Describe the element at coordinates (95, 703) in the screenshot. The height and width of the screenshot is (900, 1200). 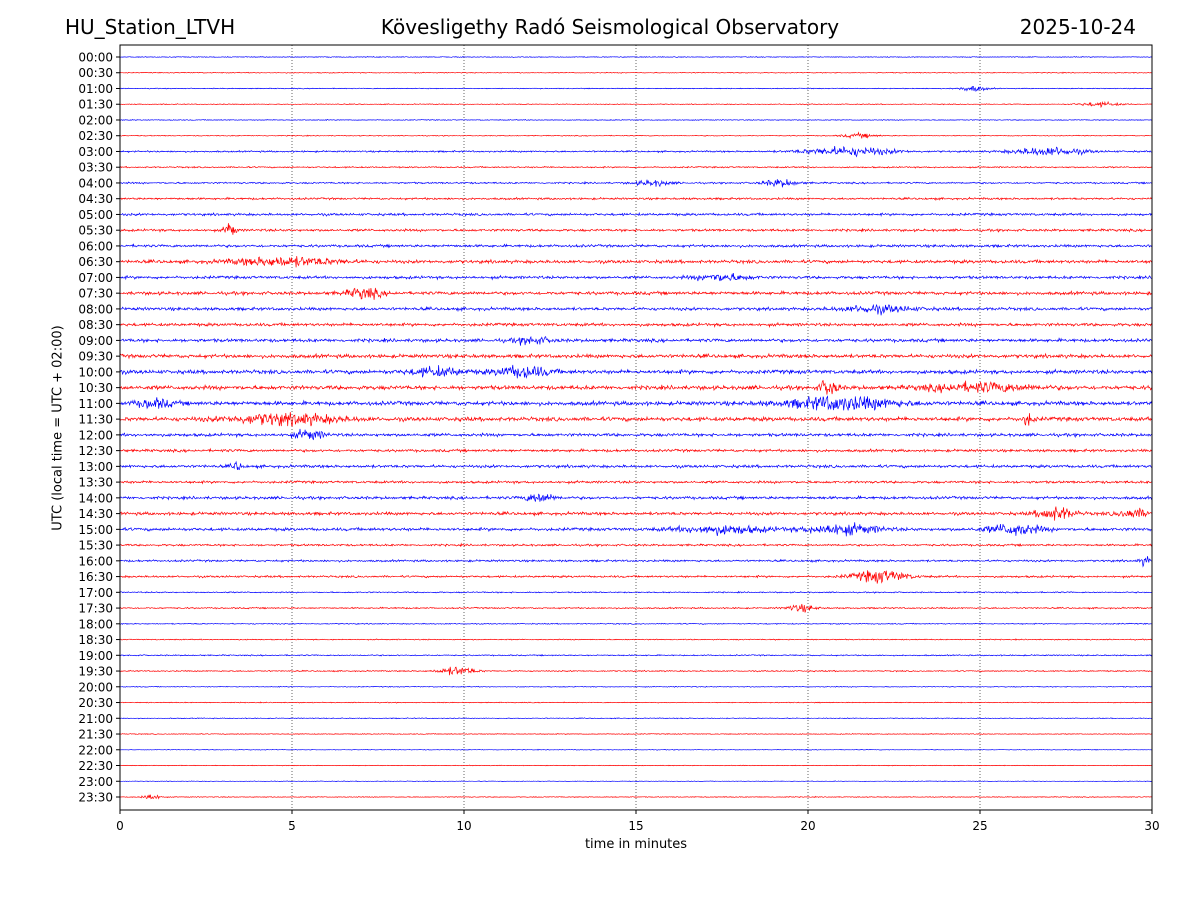
I see `y-tick-label: 20:30` at that location.